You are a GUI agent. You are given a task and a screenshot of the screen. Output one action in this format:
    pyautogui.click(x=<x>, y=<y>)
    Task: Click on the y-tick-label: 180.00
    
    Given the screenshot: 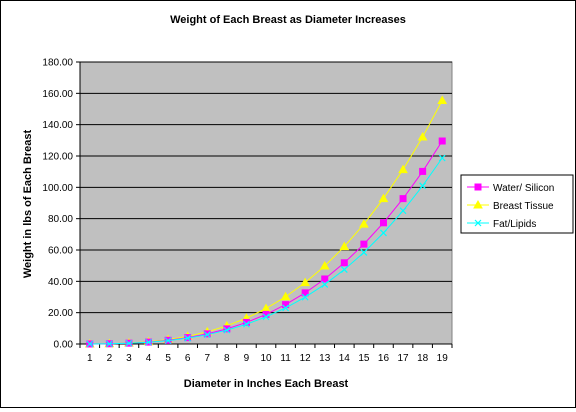 What is the action you would take?
    pyautogui.click(x=57, y=63)
    